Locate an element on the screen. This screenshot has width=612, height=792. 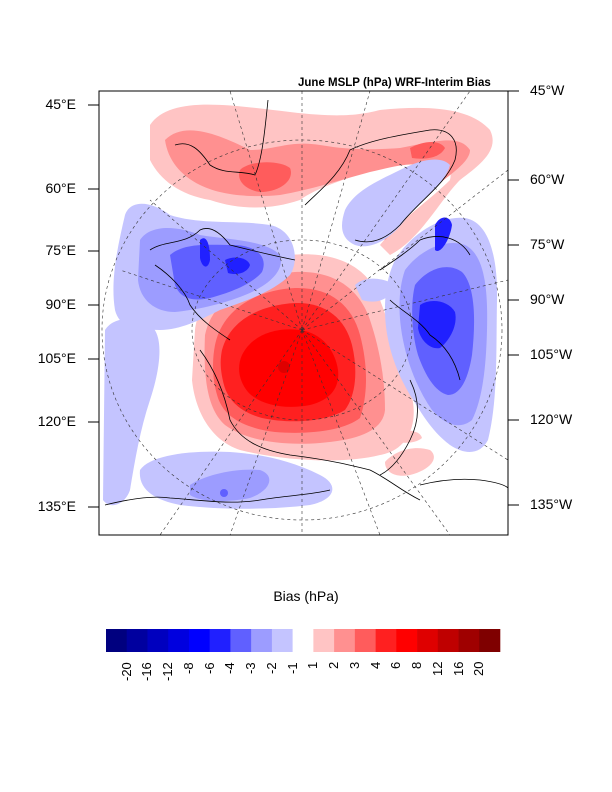
colorbar-tick-label: 16 is located at coordinates (458, 668).